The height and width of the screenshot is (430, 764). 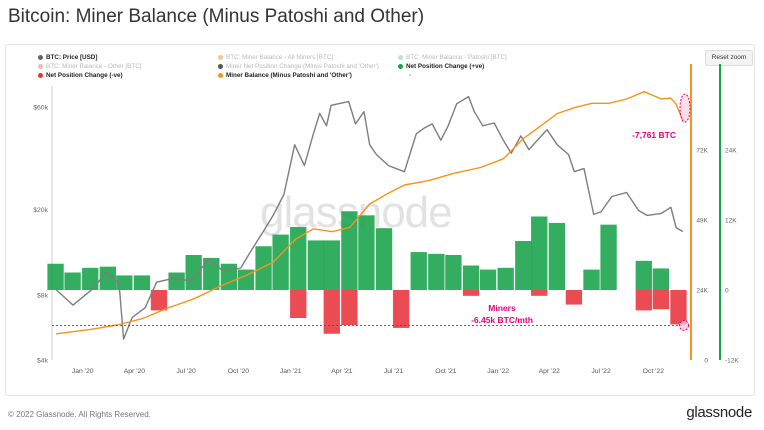 I want to click on legend-item-patoshi: BTC: Miner Balance - Patoshi [BTC], so click(x=452, y=57).